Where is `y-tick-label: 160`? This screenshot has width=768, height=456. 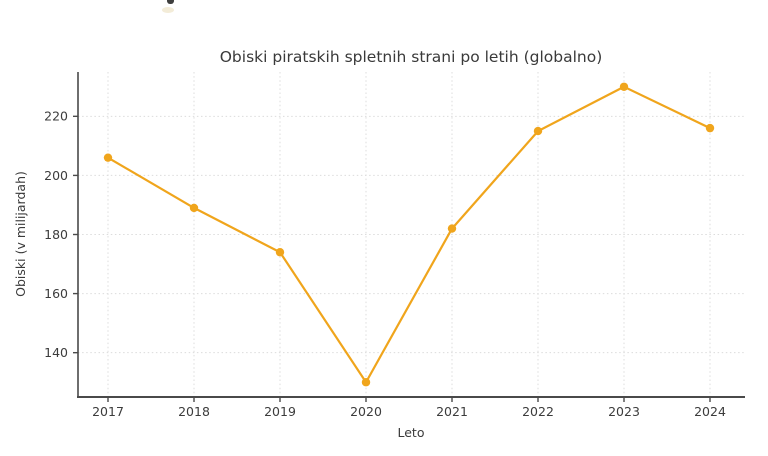 y-tick-label: 160 is located at coordinates (56, 293).